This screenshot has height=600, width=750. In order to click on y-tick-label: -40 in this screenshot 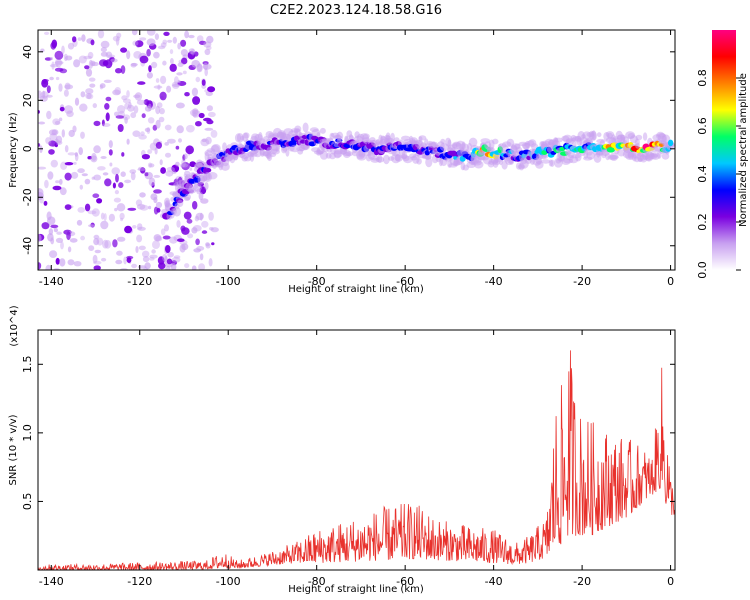, I will do `click(27, 246)`.